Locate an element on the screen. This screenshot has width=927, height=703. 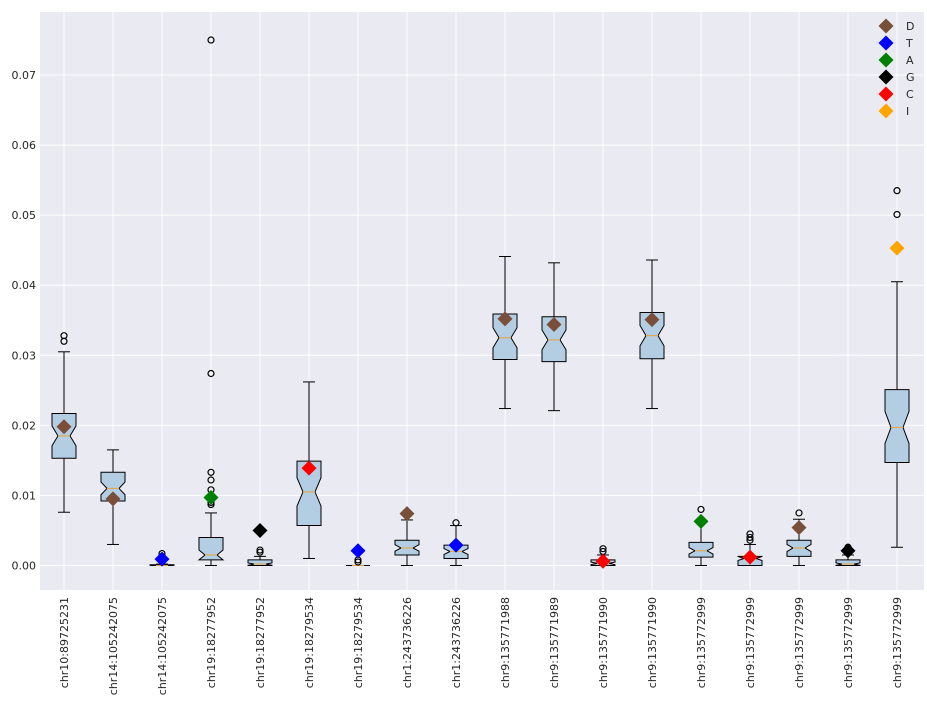
y-tick-label: 0.04 is located at coordinates (24, 285).